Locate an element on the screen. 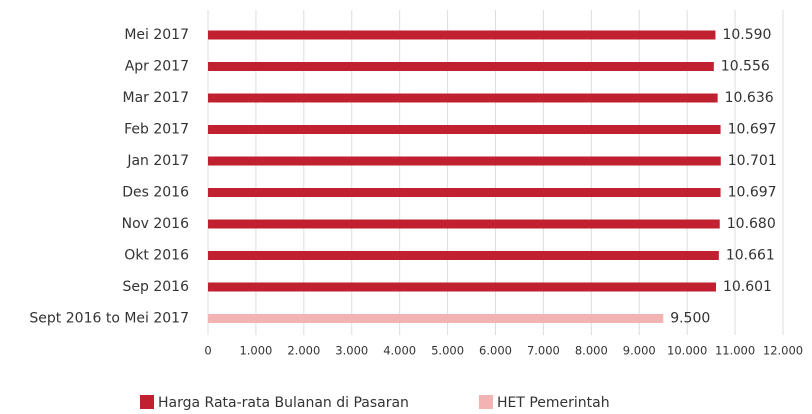  x-tick-label: 2.000 is located at coordinates (303, 351).